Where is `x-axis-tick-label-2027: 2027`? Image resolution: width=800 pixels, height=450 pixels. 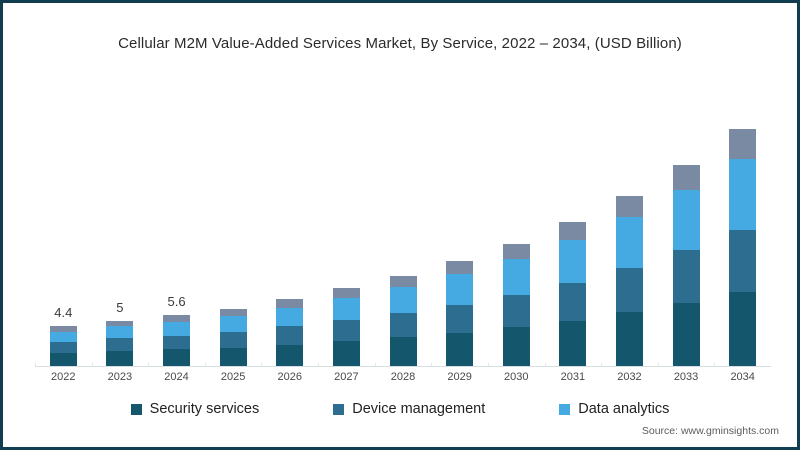 x-axis-tick-label-2027: 2027 is located at coordinates (346, 377).